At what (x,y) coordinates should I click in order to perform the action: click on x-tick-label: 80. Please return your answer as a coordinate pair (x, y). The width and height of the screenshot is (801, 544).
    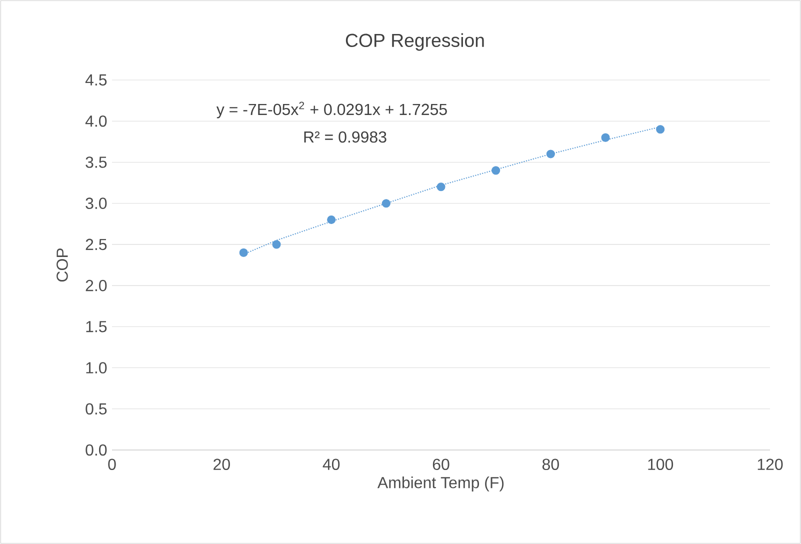
    Looking at the image, I should click on (550, 464).